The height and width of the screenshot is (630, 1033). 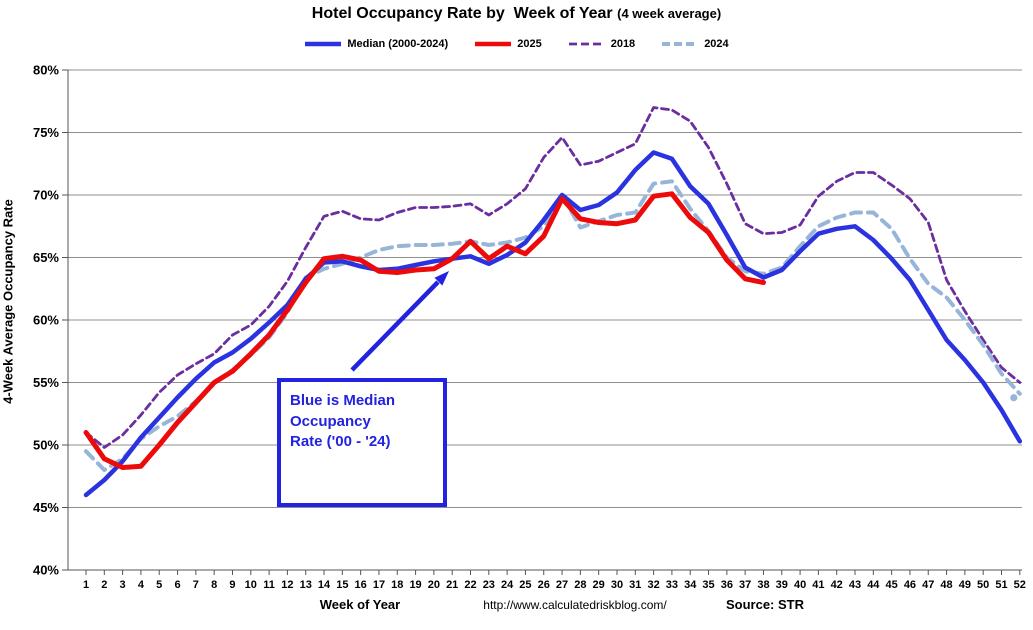 What do you see at coordinates (562, 585) in the screenshot?
I see `x-tick-label: 27` at bounding box center [562, 585].